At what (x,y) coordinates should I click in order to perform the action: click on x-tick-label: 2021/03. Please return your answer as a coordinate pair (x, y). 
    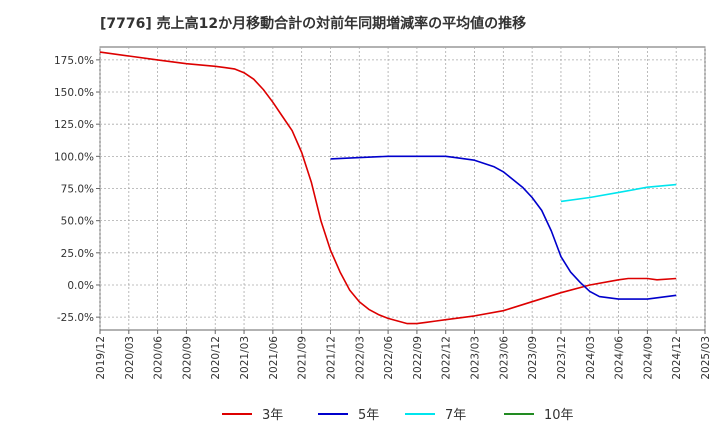
    Looking at the image, I should click on (245, 358).